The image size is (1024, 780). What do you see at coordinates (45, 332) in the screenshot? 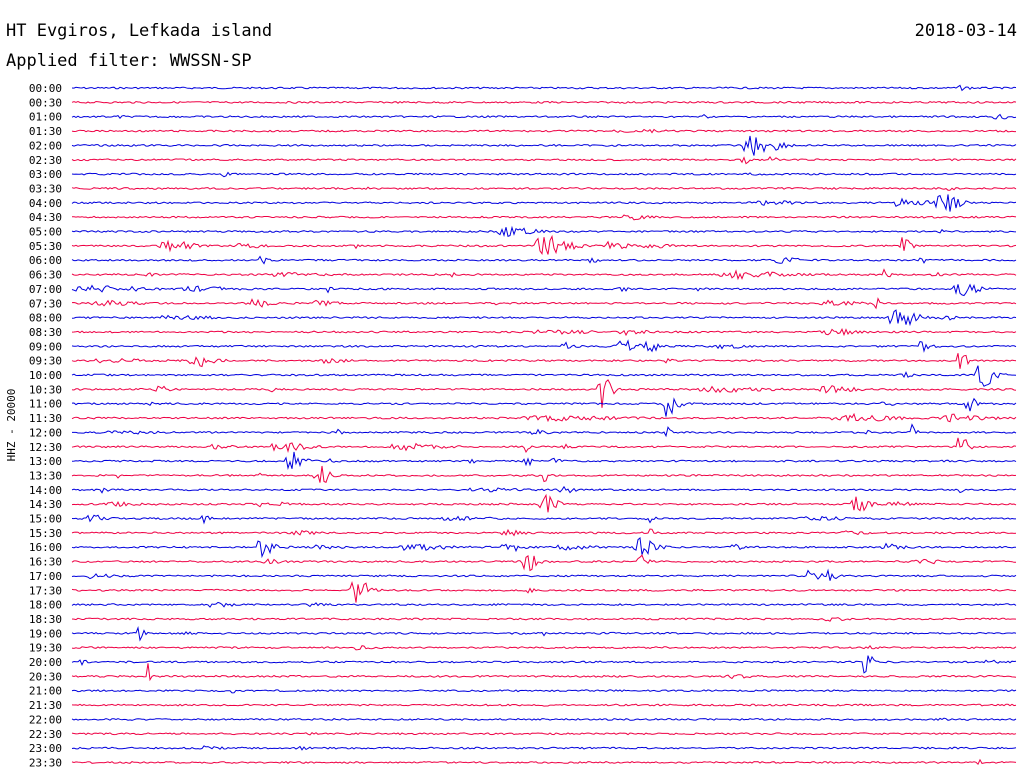
I see `time-tick-label: 08:30` at bounding box center [45, 332].